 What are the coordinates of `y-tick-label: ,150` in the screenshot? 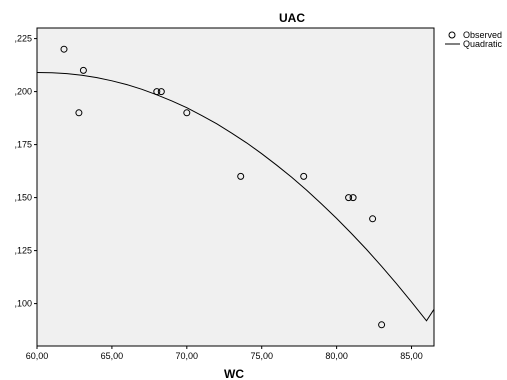 It's located at (23, 198).